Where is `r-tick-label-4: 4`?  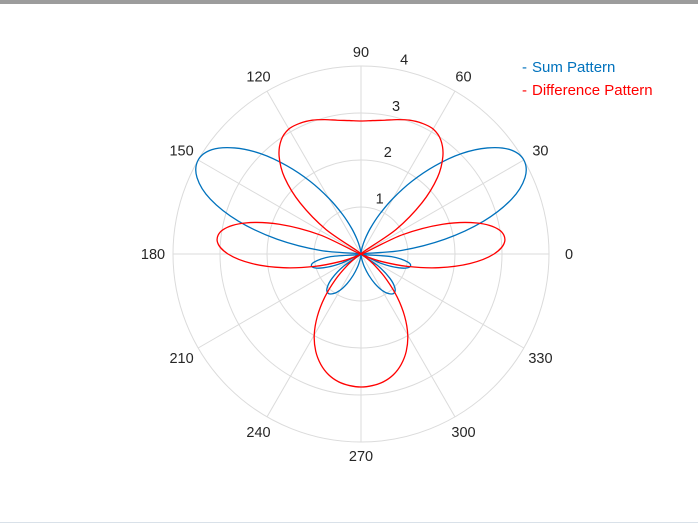 r-tick-label-4: 4 is located at coordinates (404, 61).